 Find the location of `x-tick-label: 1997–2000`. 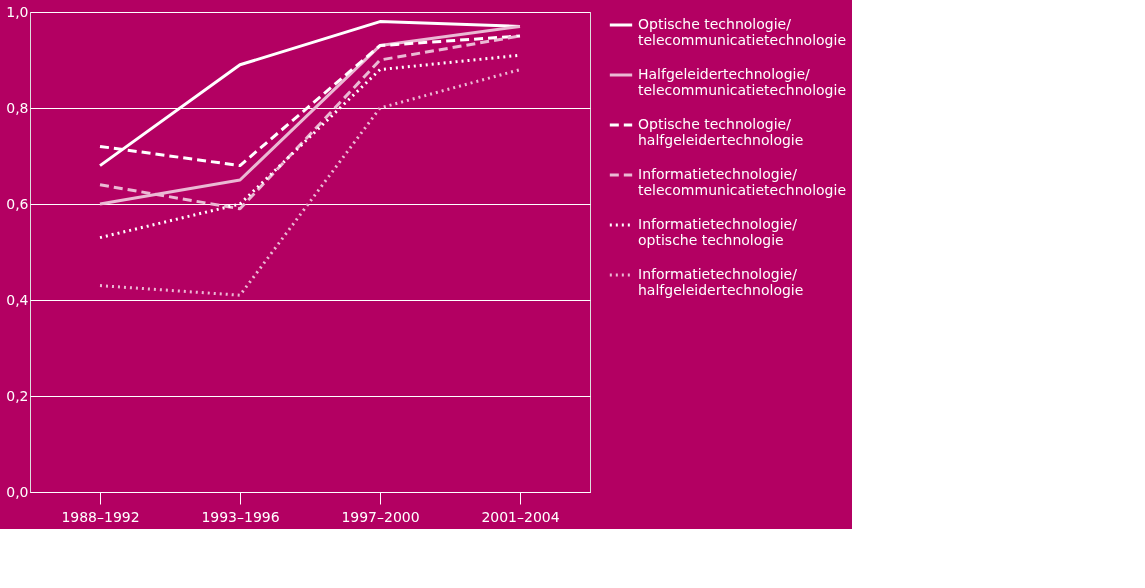

x-tick-label: 1997–2000 is located at coordinates (380, 516).